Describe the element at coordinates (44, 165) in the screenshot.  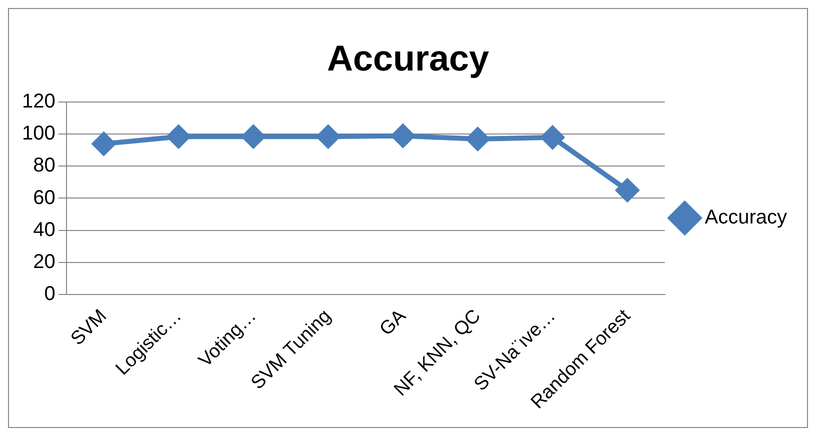
I see `y-tick-label: 80` at that location.